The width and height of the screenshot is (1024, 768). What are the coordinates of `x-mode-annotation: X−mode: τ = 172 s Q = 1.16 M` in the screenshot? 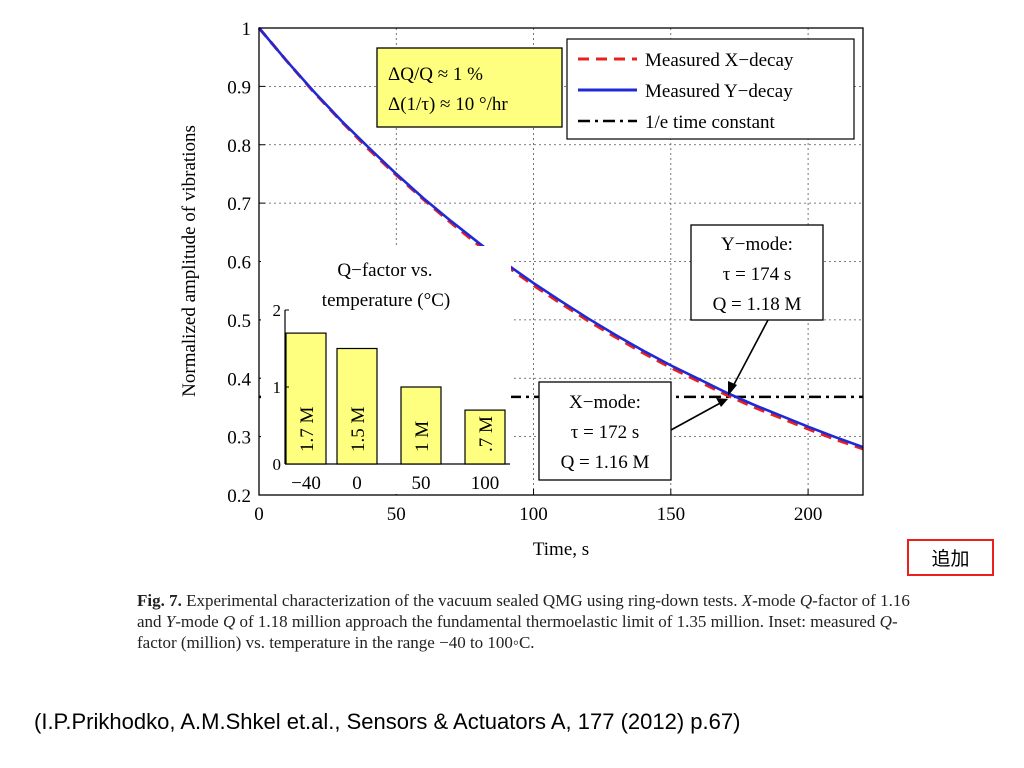 It's located at (633, 431).